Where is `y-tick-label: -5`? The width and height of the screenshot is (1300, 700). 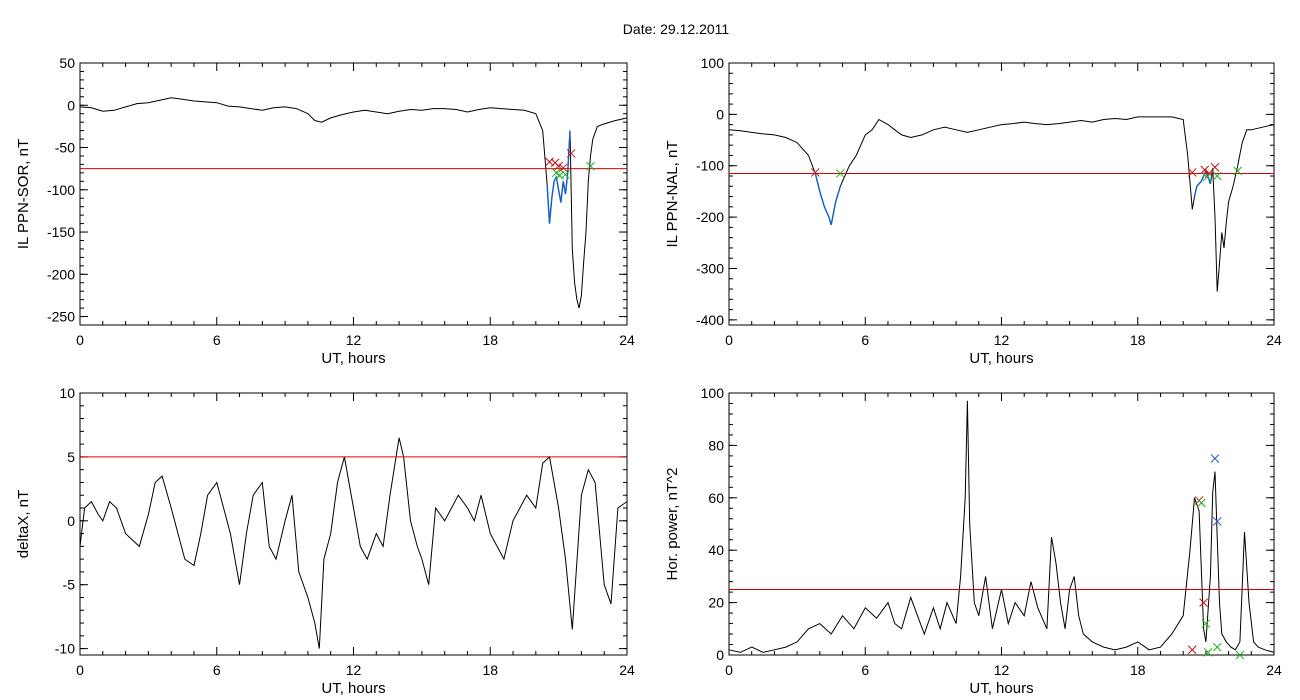 y-tick-label: -5 is located at coordinates (69, 585).